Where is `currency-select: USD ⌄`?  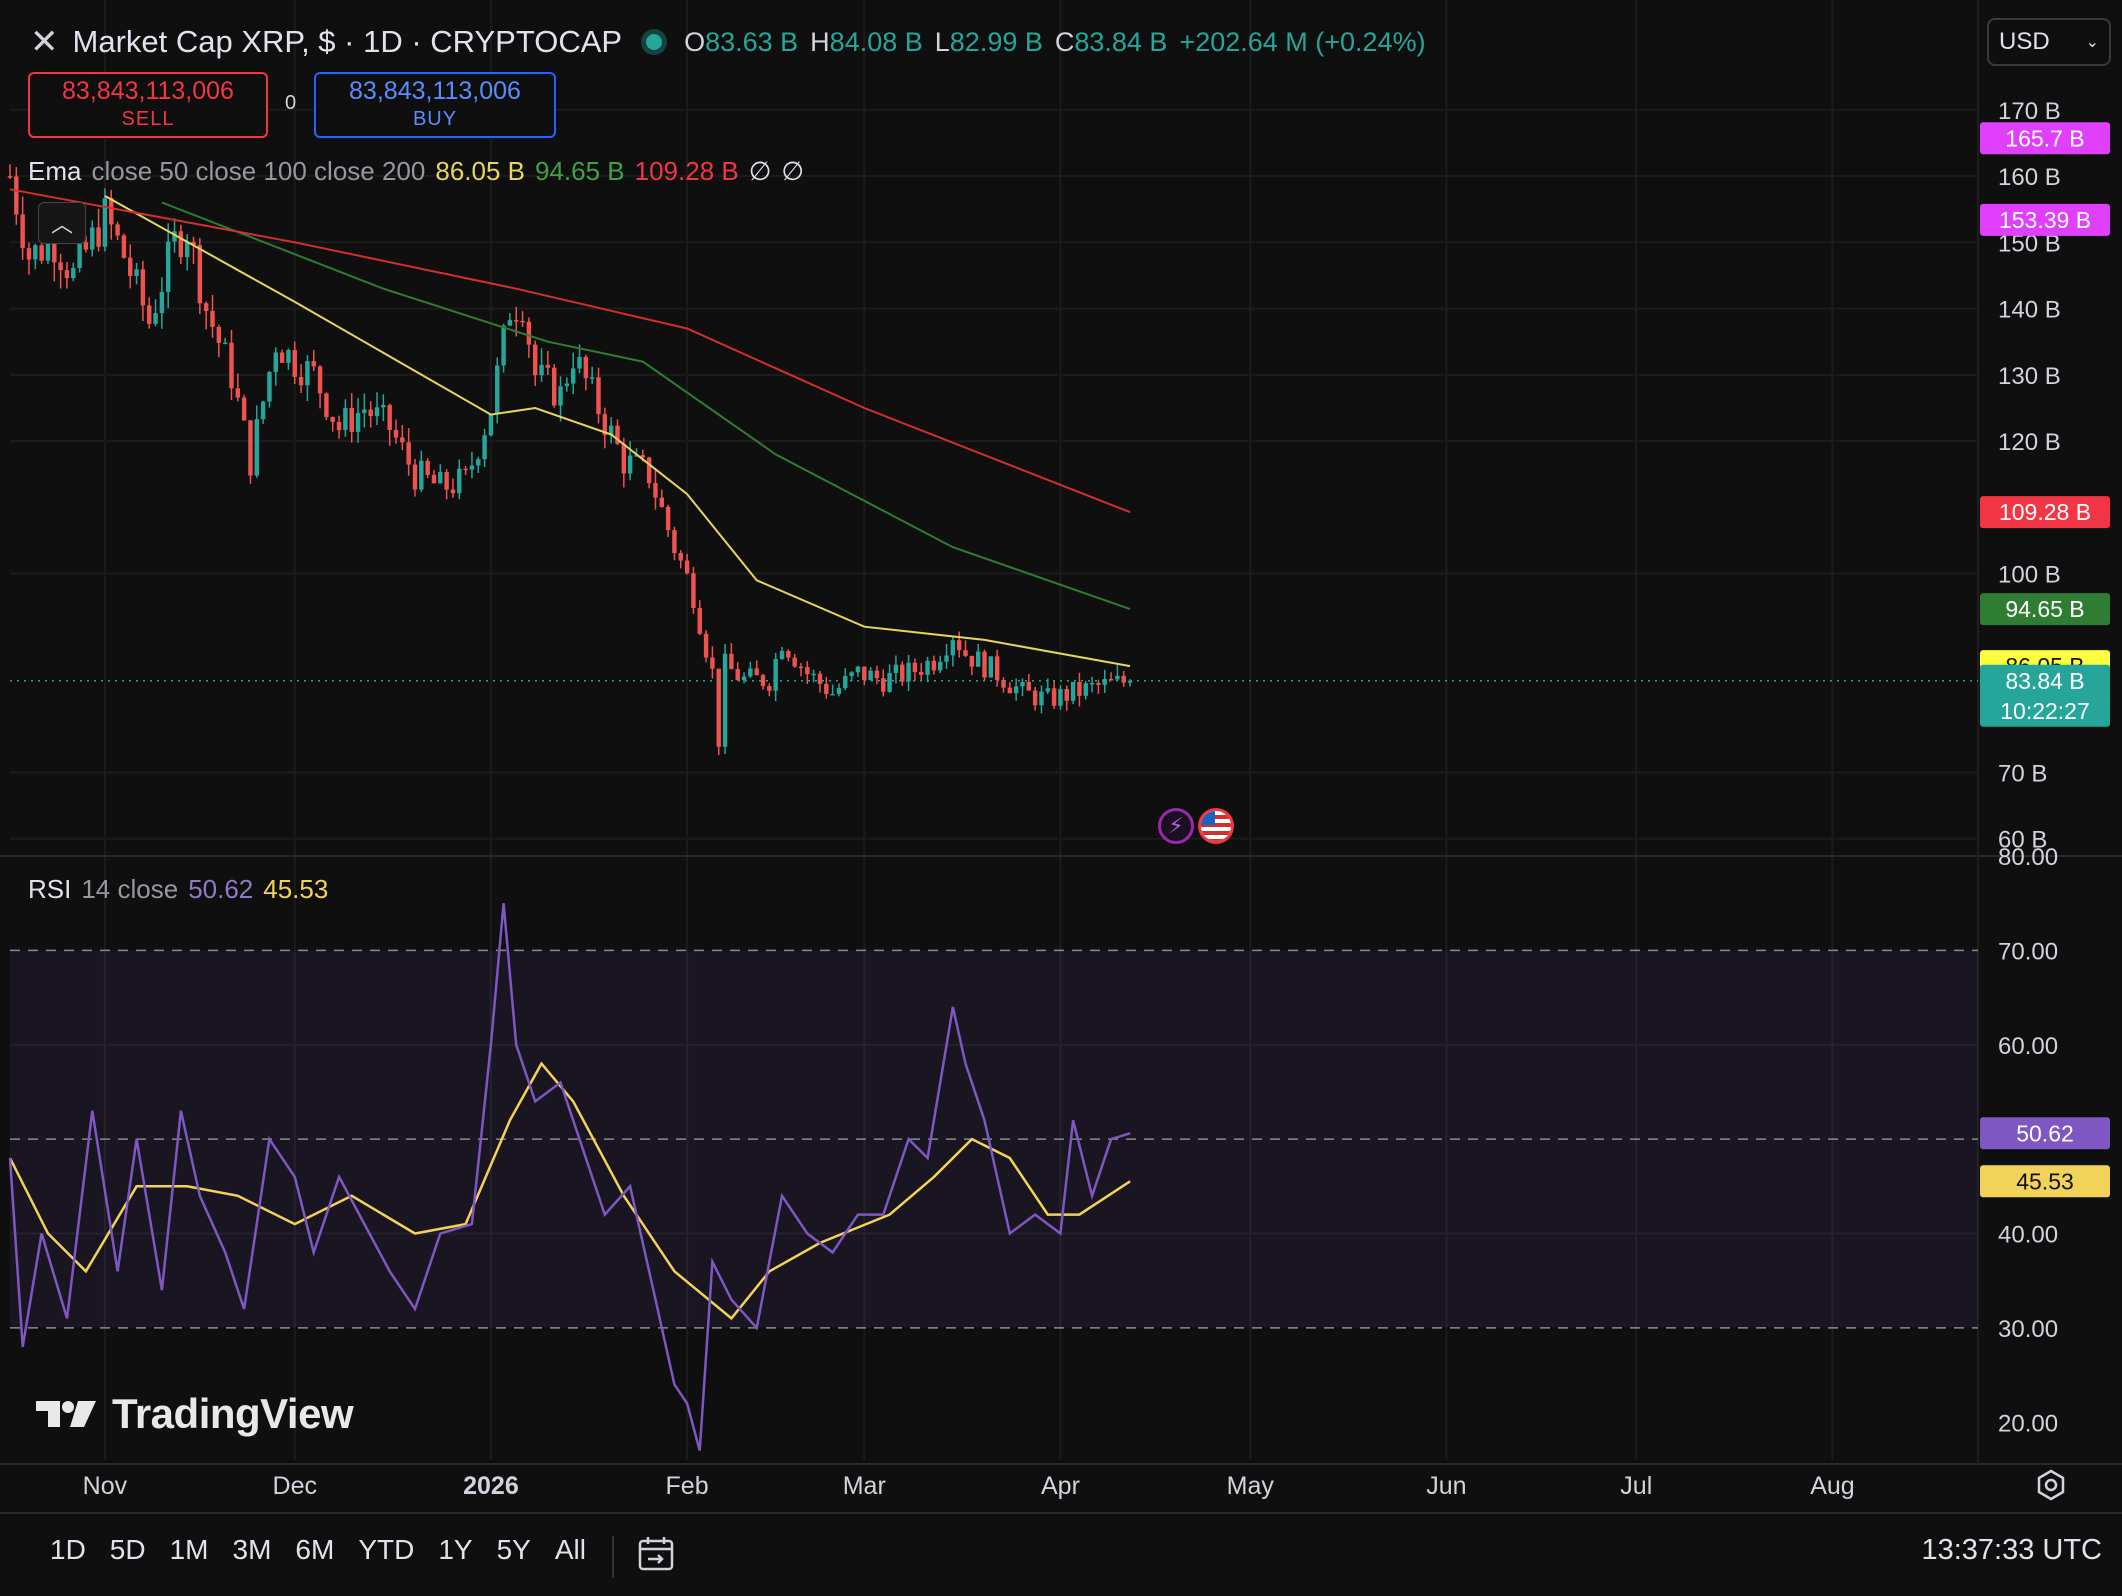 currency-select: USD ⌄ is located at coordinates (2049, 42).